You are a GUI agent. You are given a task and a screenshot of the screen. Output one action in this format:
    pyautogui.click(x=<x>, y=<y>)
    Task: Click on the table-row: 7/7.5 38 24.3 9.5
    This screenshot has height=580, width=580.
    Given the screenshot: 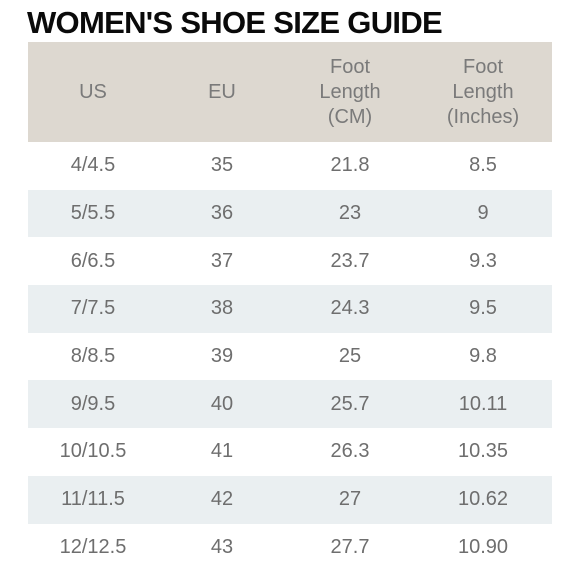 What is the action you would take?
    pyautogui.click(x=290, y=309)
    